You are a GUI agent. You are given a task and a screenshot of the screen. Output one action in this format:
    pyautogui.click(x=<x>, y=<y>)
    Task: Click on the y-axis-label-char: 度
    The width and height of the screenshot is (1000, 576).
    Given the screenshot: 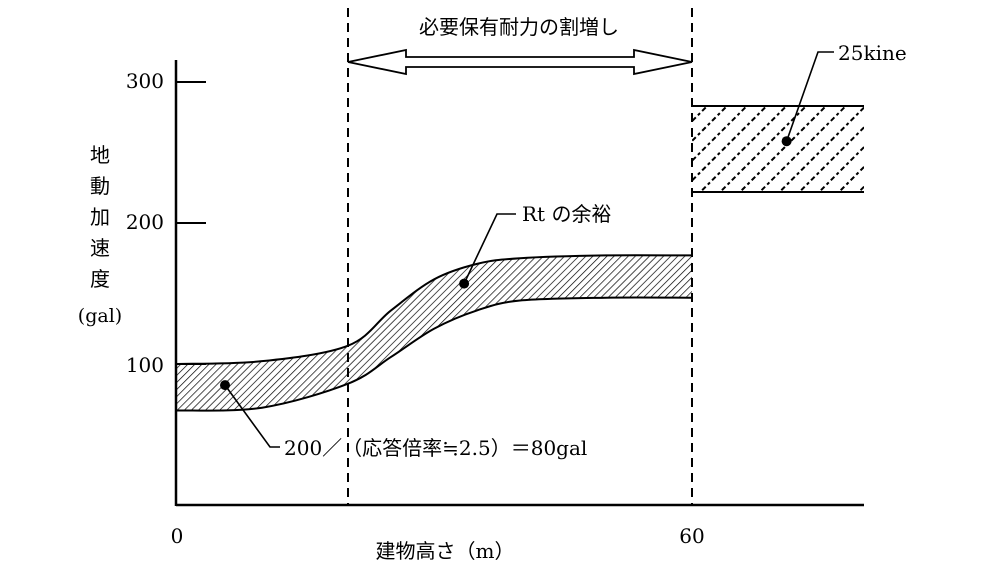 What is the action you would take?
    pyautogui.click(x=100, y=279)
    